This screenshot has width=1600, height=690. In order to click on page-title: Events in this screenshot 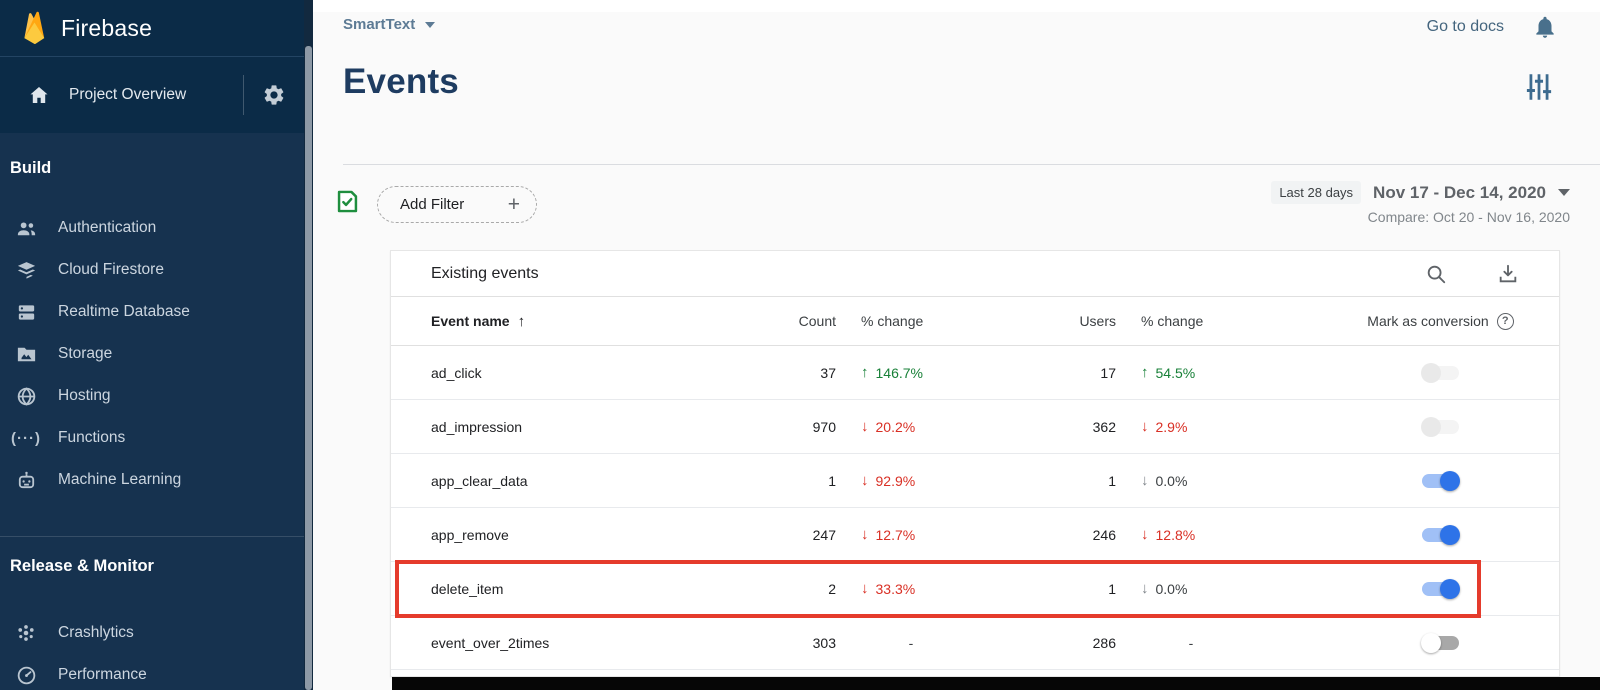, I will do `click(401, 81)`.